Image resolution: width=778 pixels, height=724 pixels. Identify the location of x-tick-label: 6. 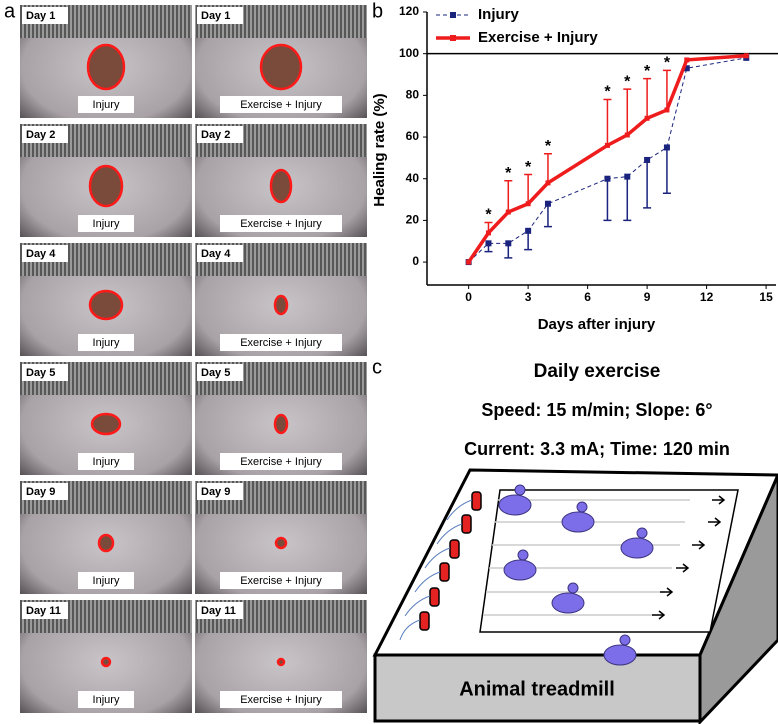
(587, 297).